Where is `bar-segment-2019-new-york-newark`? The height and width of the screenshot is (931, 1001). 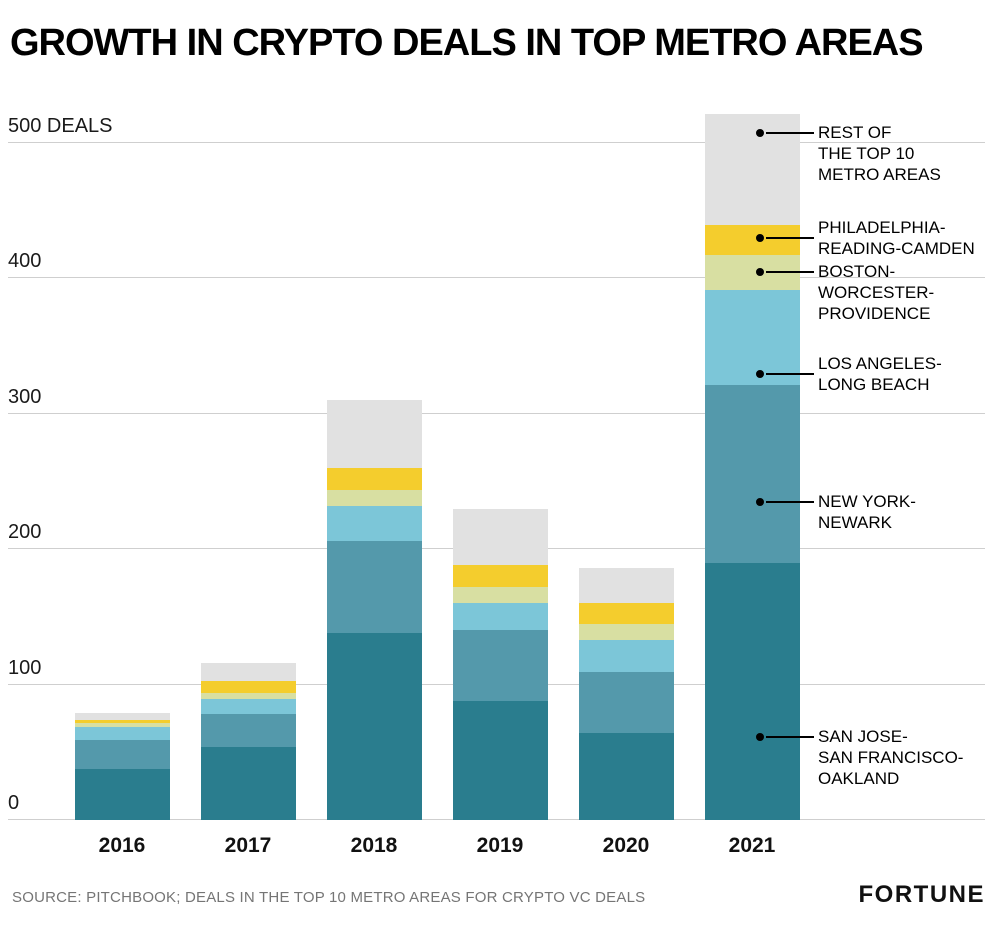 bar-segment-2019-new-york-newark is located at coordinates (500, 665).